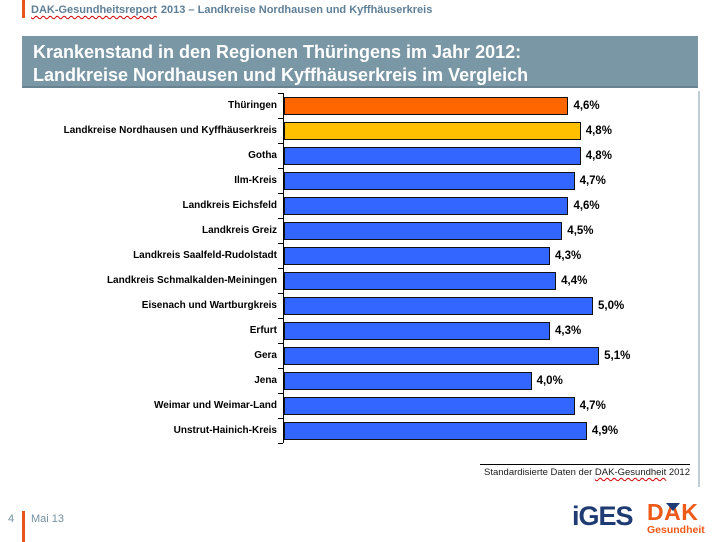  Describe the element at coordinates (23, 9) in the screenshot. I see `header-accent-bar` at that location.